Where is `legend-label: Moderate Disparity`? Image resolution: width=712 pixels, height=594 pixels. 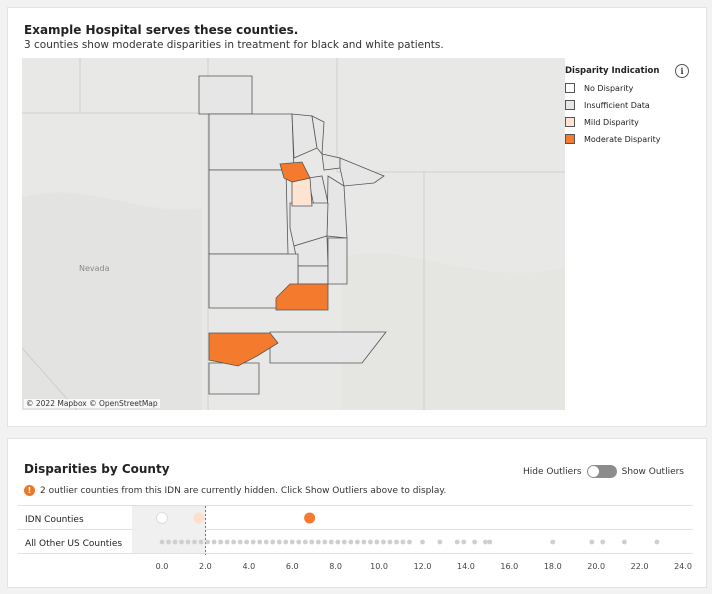 legend-label: Moderate Disparity is located at coordinates (622, 139).